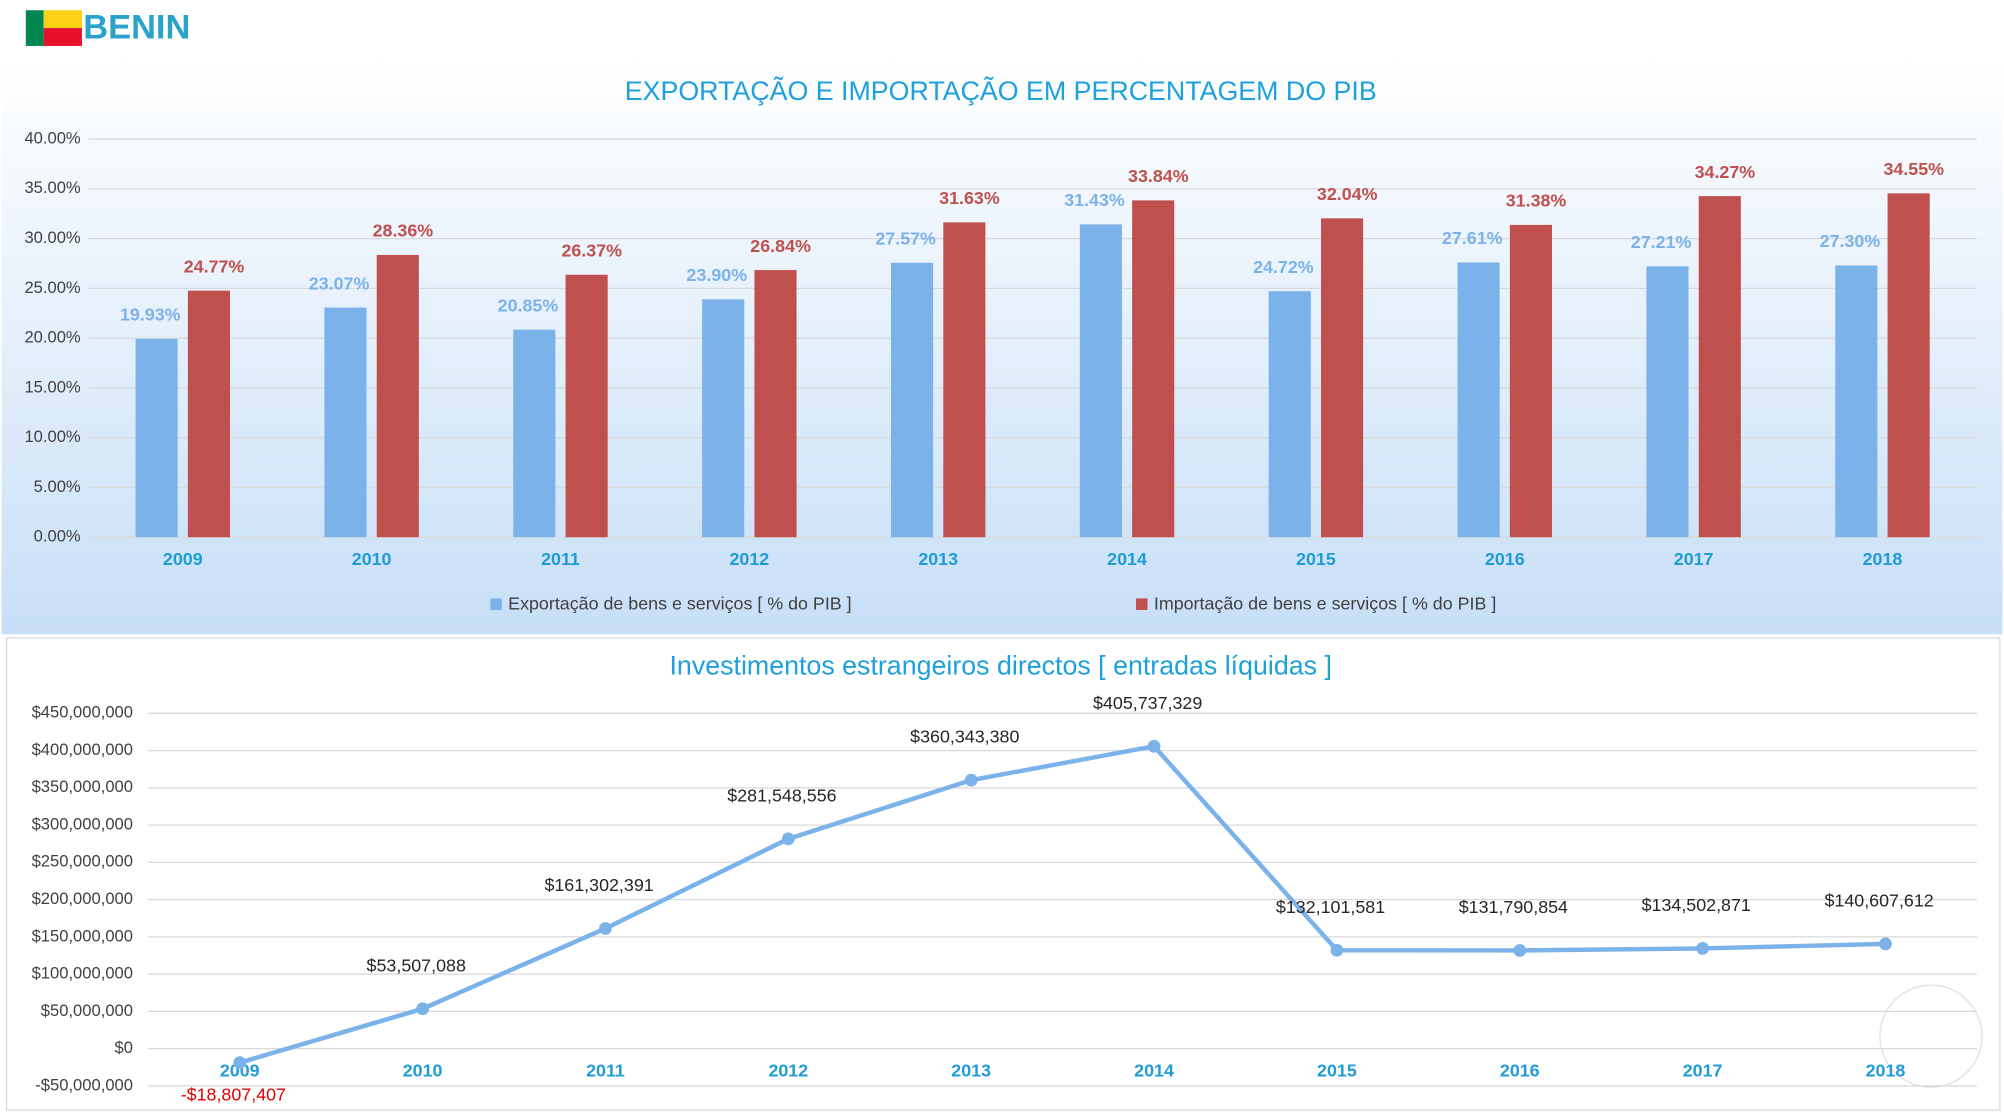 The width and height of the screenshot is (2004, 1114). I want to click on data-label: -$18,807,407, so click(233, 1095).